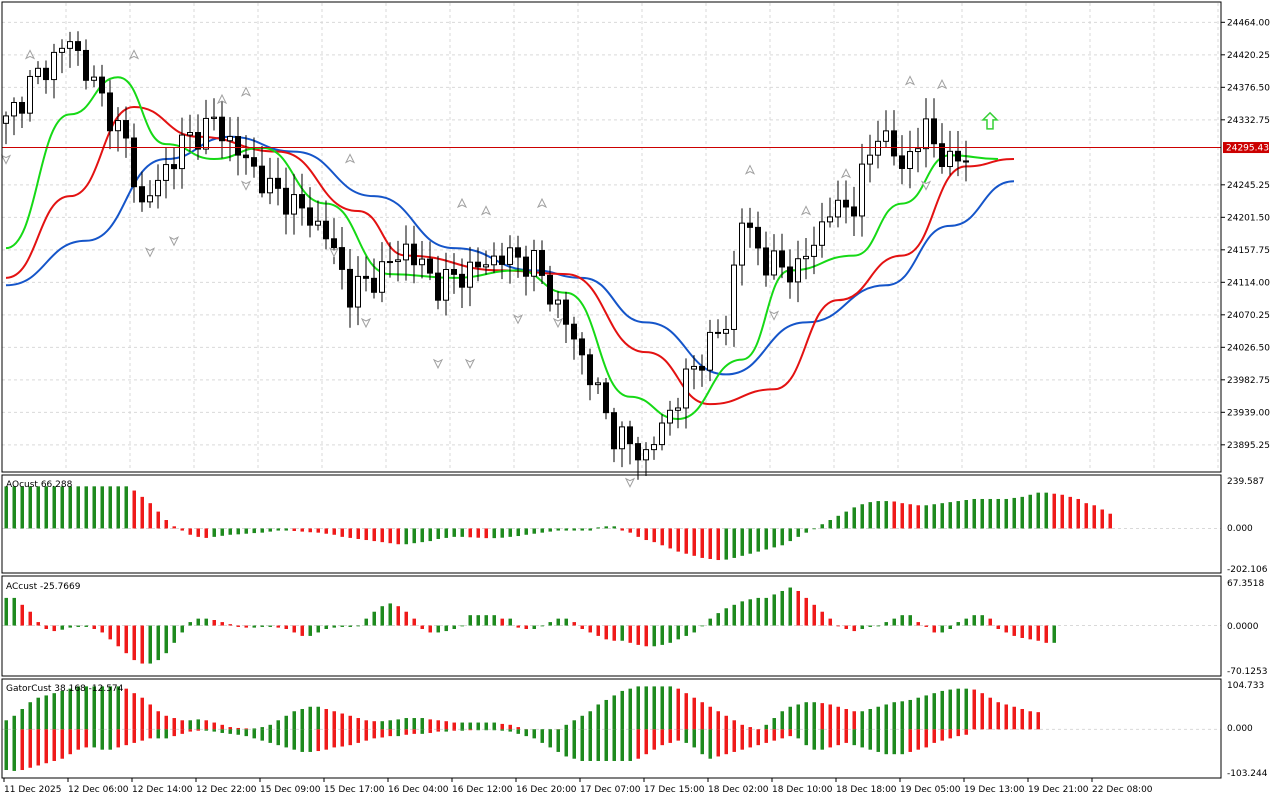 The image size is (1280, 800). What do you see at coordinates (926, 134) in the screenshot?
I see `candle-body-bull` at bounding box center [926, 134].